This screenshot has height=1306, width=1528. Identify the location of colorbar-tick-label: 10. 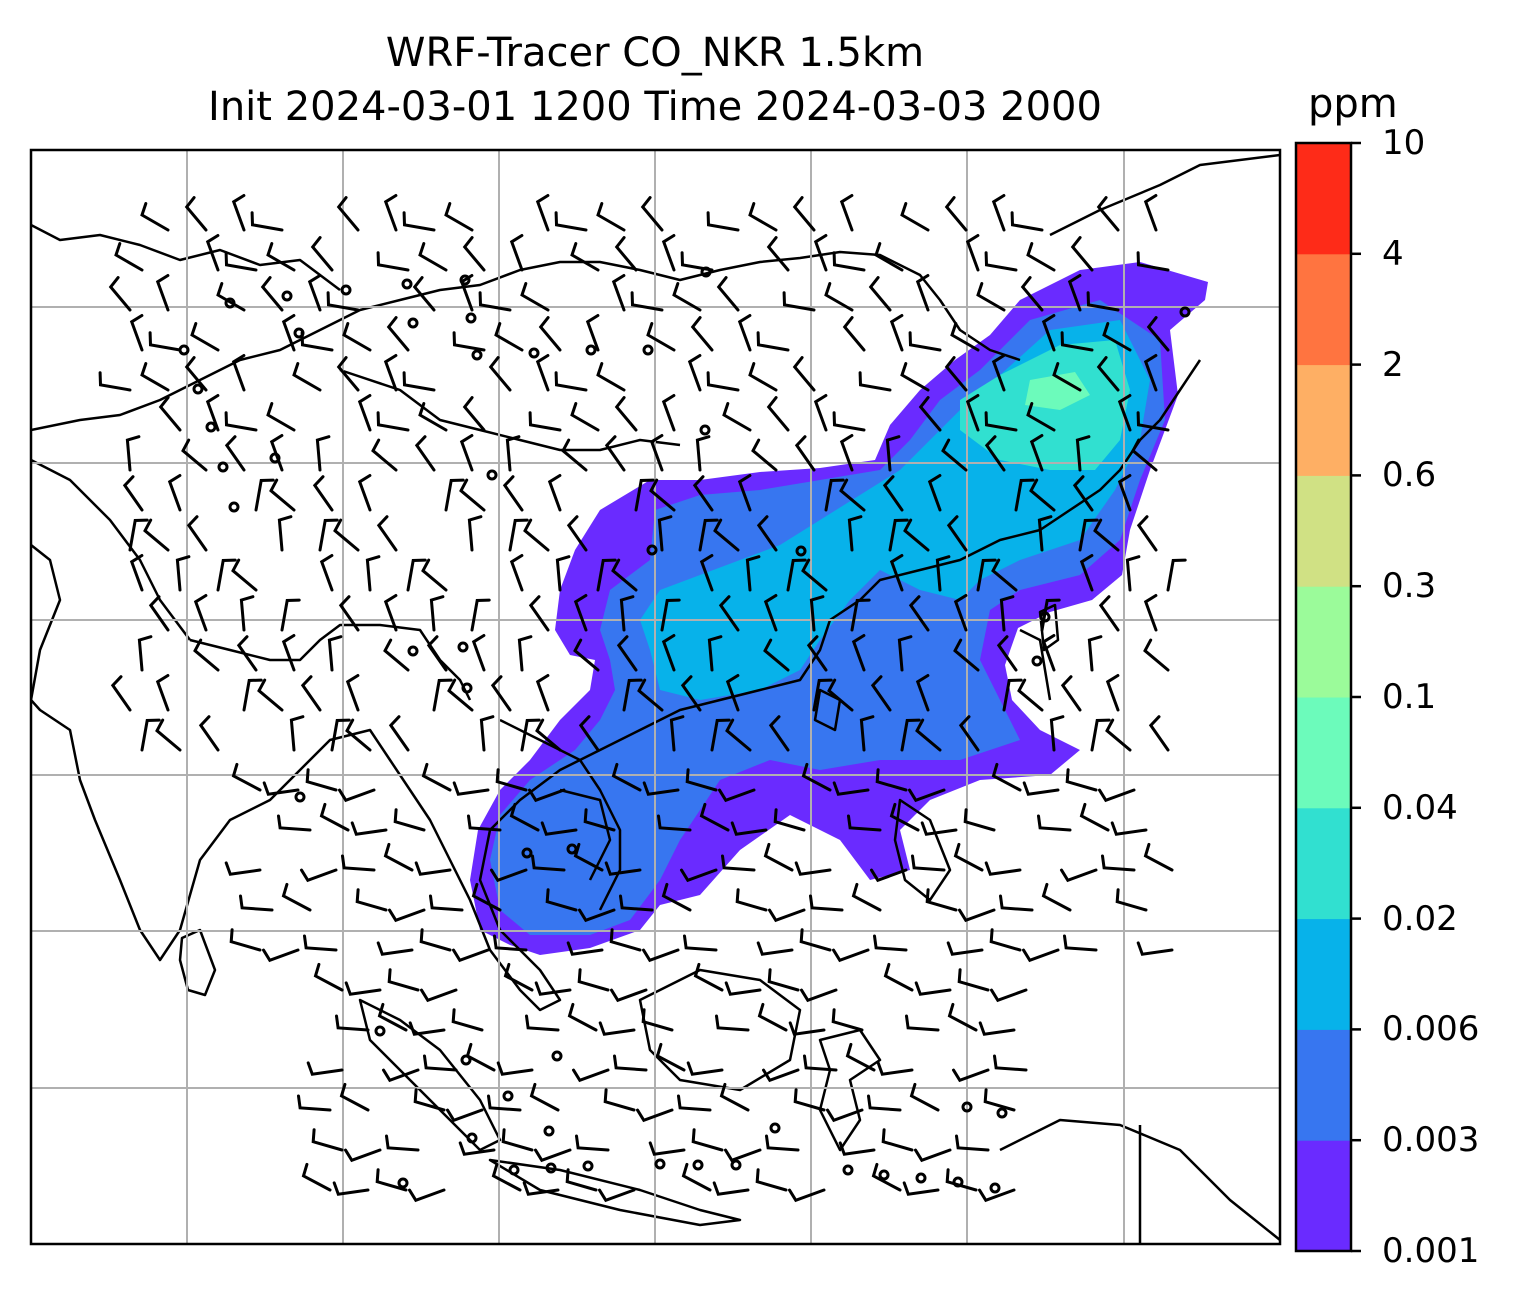
(1404, 143).